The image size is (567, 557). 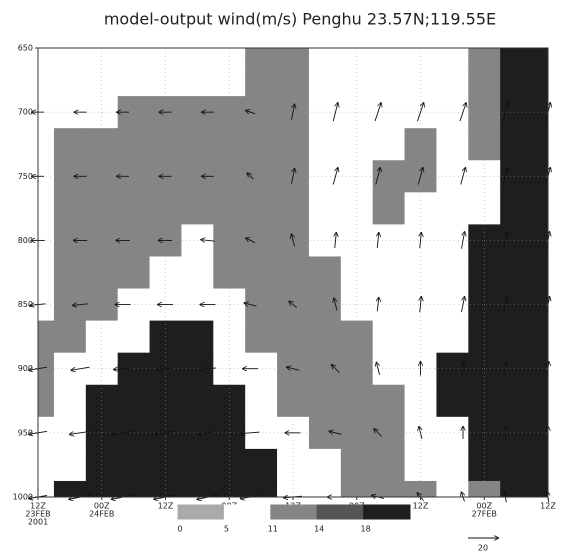 I want to click on colorbar-label: 18, so click(x=366, y=529).